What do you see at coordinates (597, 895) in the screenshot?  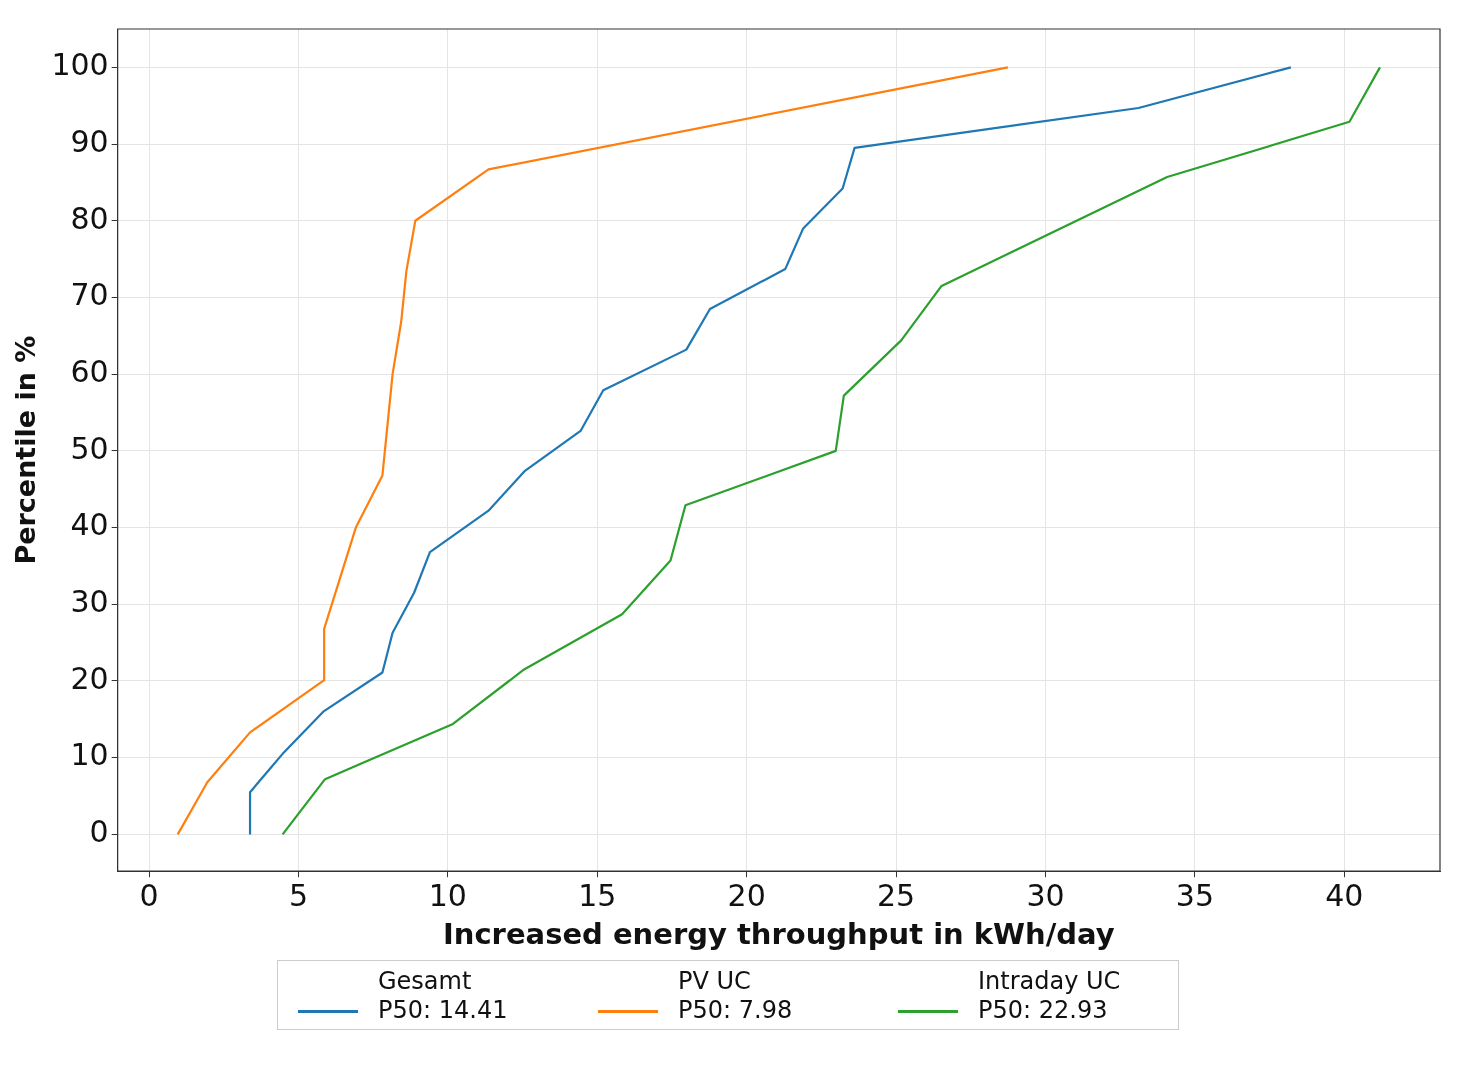 I see `x-tick-label: 15` at bounding box center [597, 895].